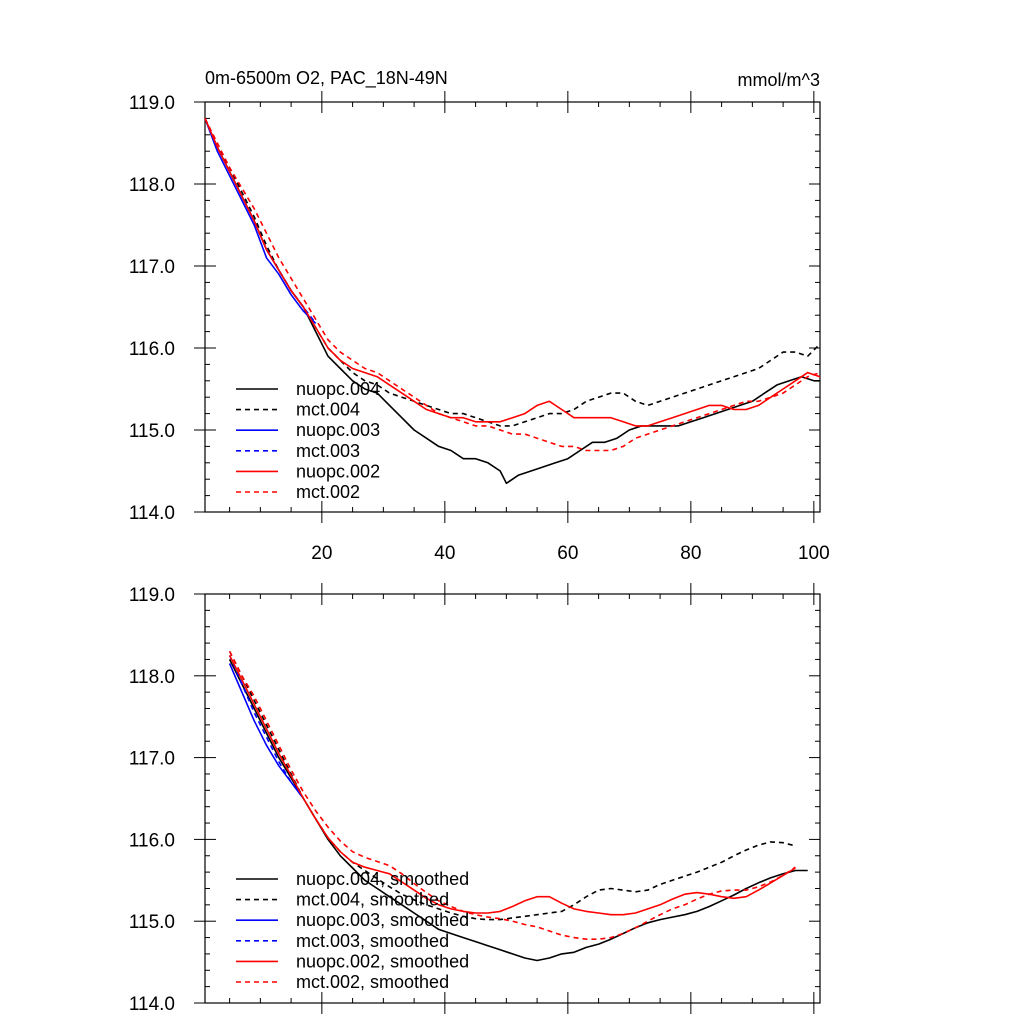 This screenshot has height=1024, width=1024. I want to click on legend-label: mct.003, so click(328, 451).